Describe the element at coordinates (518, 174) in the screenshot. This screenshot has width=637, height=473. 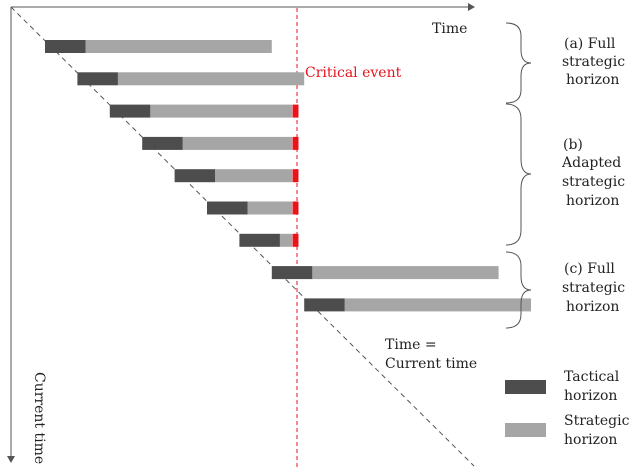
I see `brace-b` at that location.